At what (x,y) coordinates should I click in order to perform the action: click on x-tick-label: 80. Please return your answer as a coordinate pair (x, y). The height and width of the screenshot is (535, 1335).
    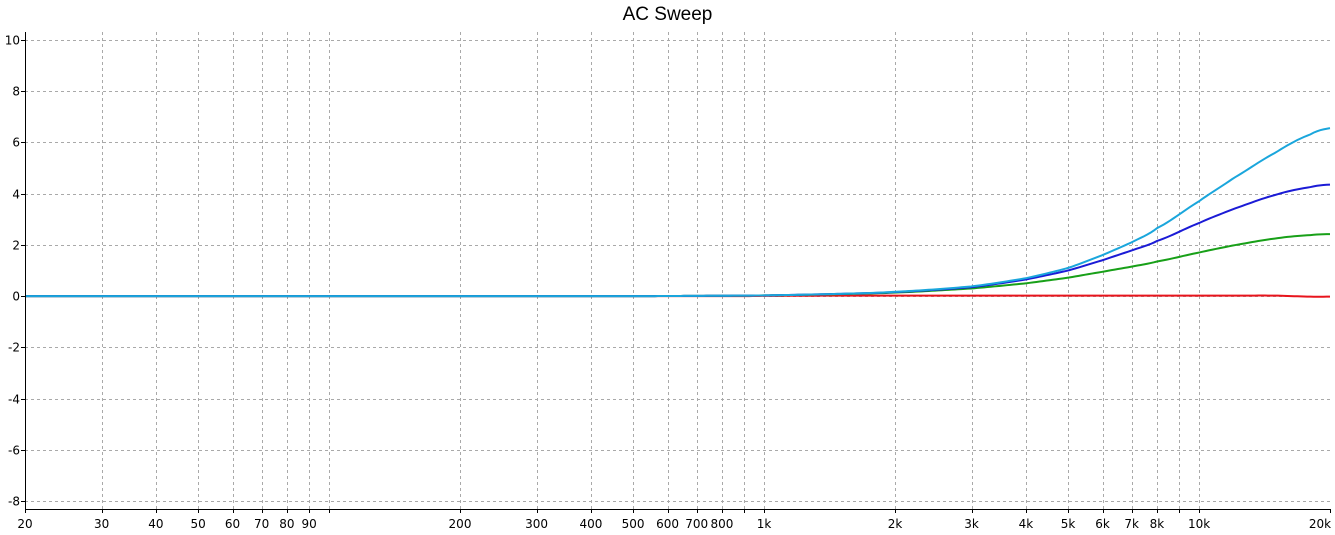
    Looking at the image, I should click on (286, 524).